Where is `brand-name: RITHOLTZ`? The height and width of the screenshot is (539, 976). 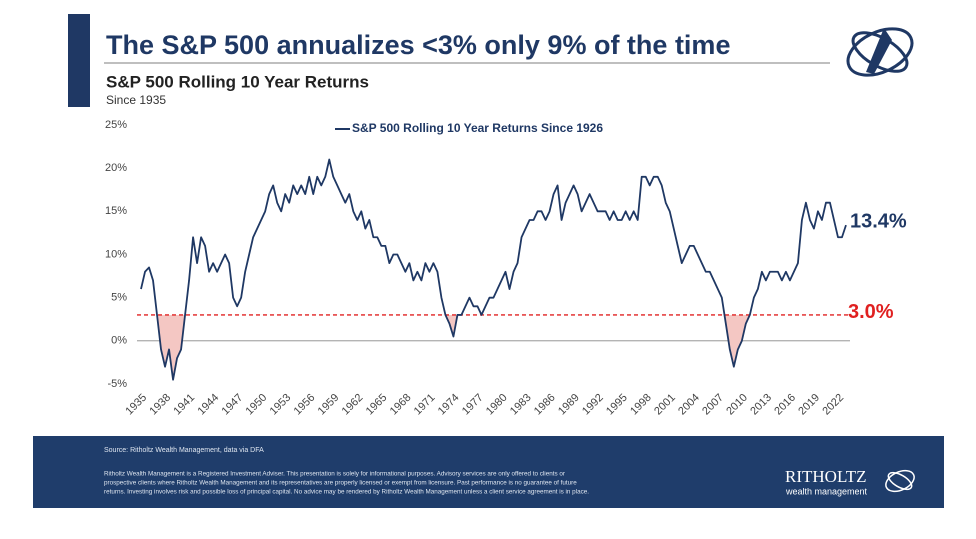 brand-name: RITHOLTZ is located at coordinates (826, 476).